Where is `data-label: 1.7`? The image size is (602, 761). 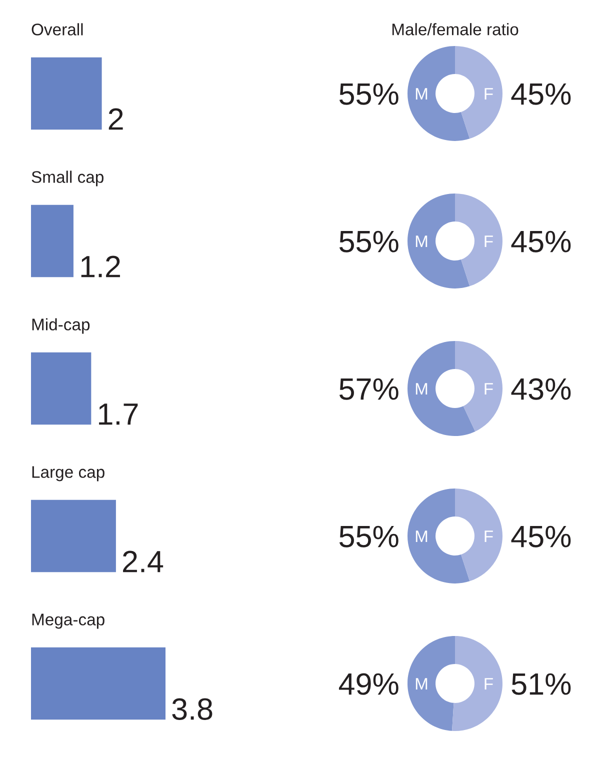 data-label: 1.7 is located at coordinates (118, 414).